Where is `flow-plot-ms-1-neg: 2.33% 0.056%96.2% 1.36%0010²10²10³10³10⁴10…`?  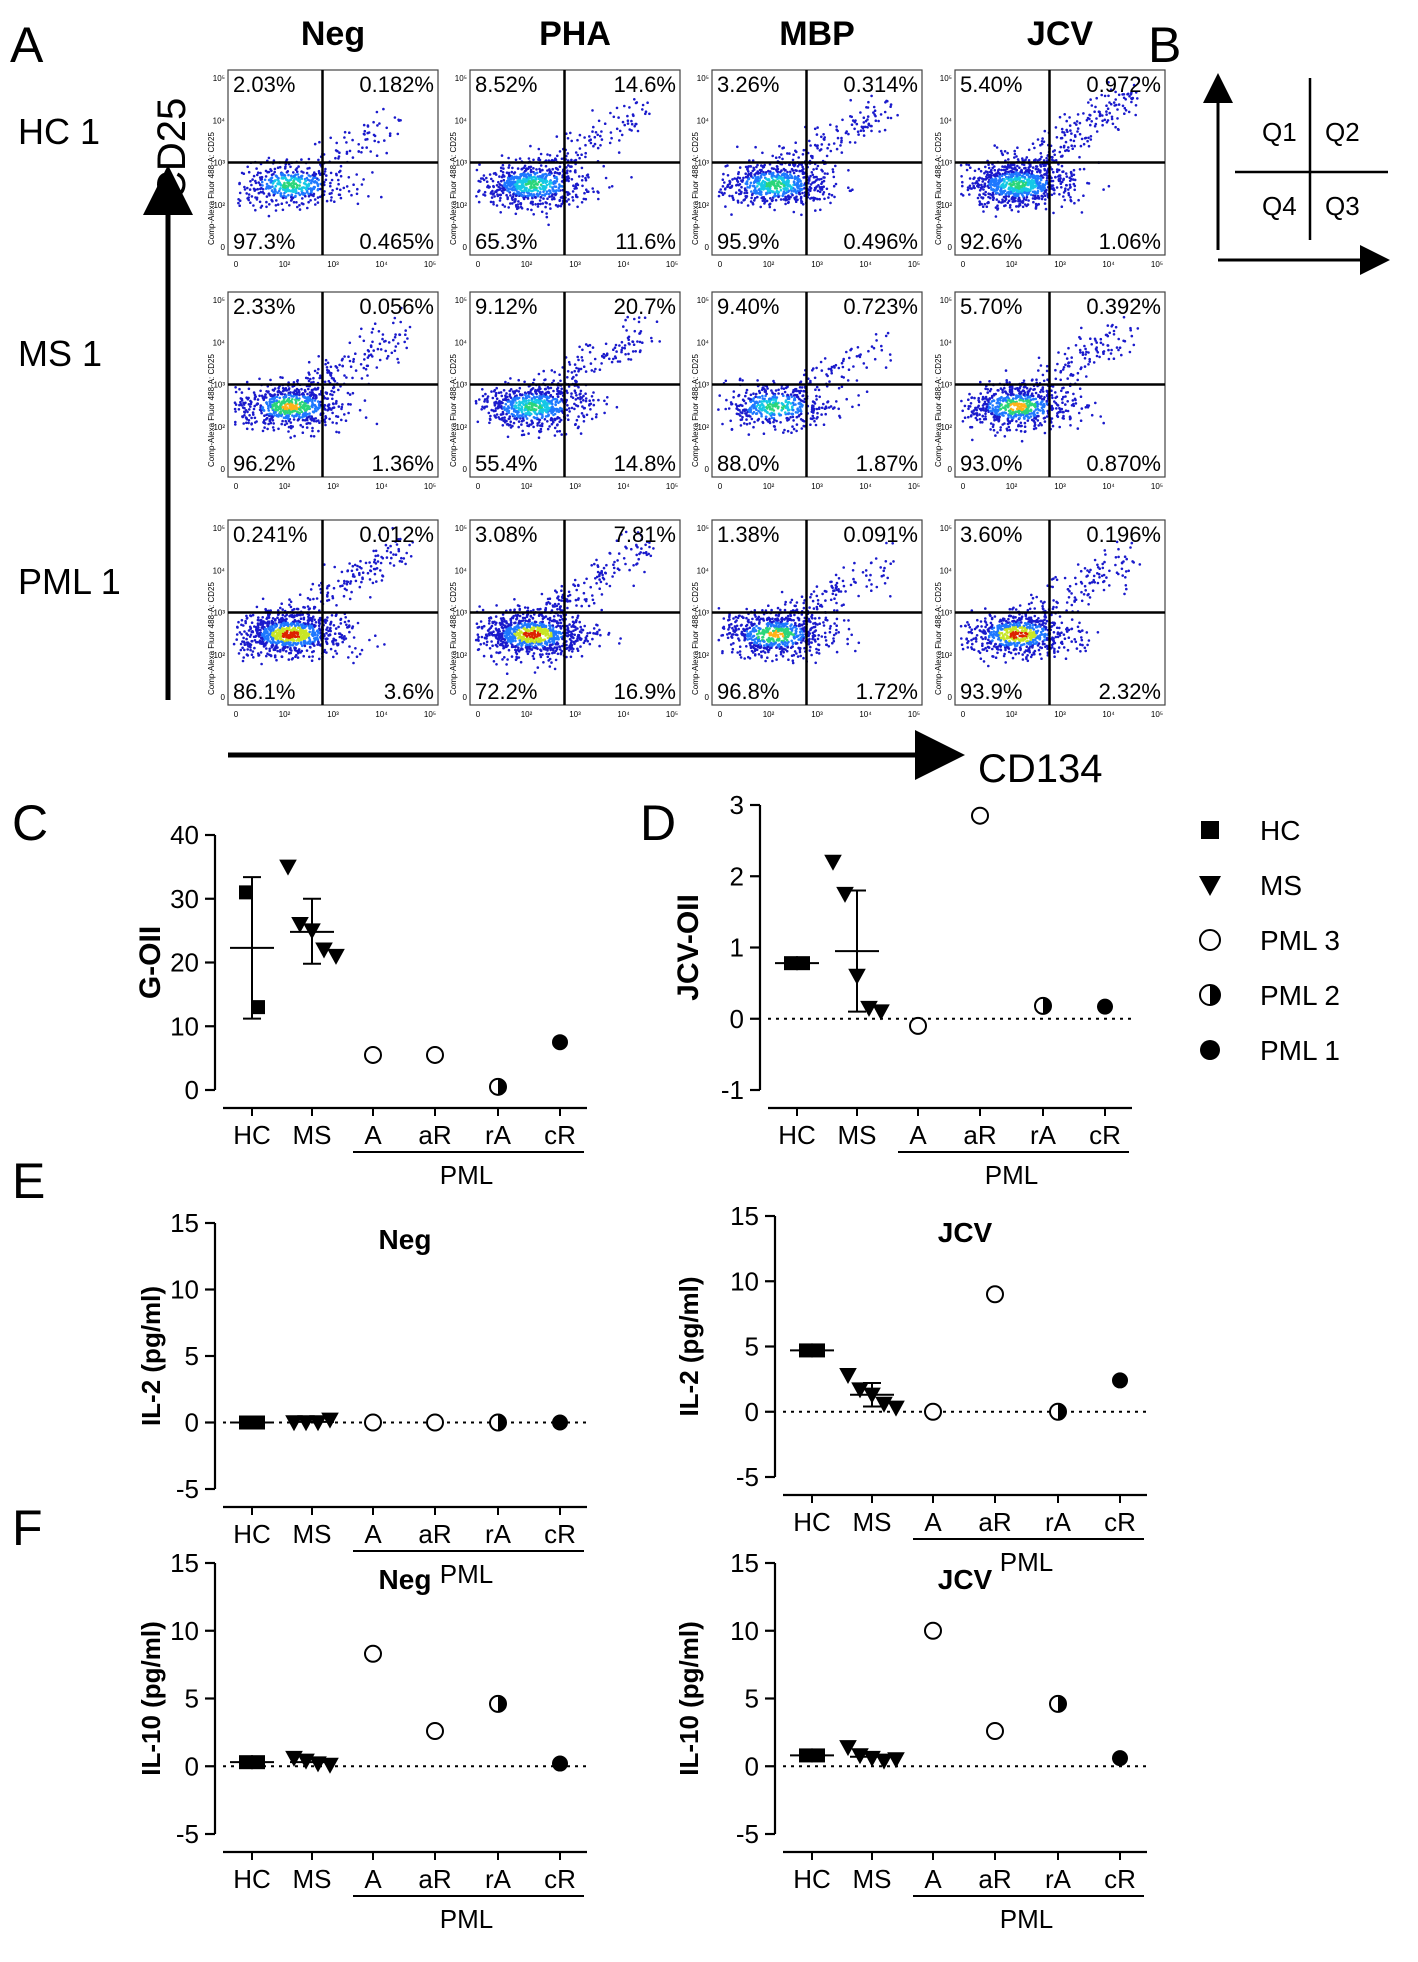 flow-plot-ms-1-neg: 2.33% 0.056%96.2% 1.36%0010²10²10³10³10⁴10… is located at coordinates (323, 391).